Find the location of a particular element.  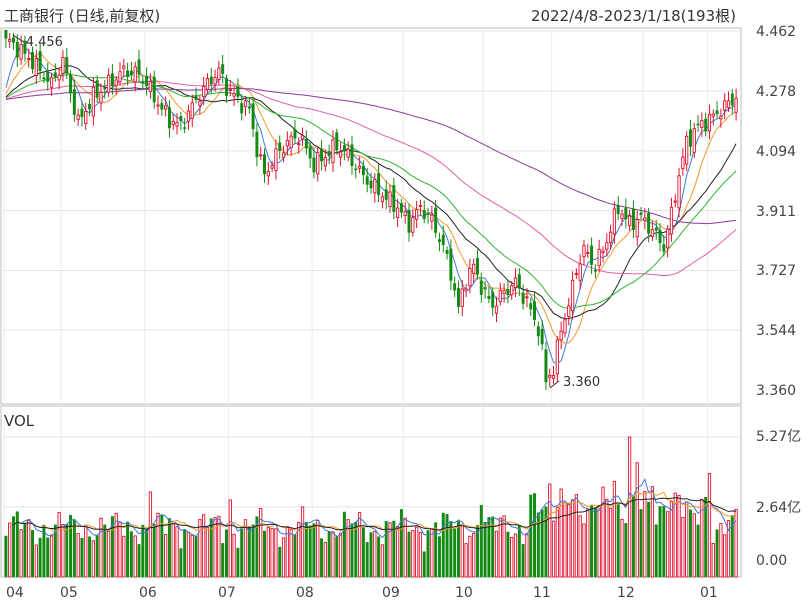

x-tick-label: 06 is located at coordinates (148, 593).